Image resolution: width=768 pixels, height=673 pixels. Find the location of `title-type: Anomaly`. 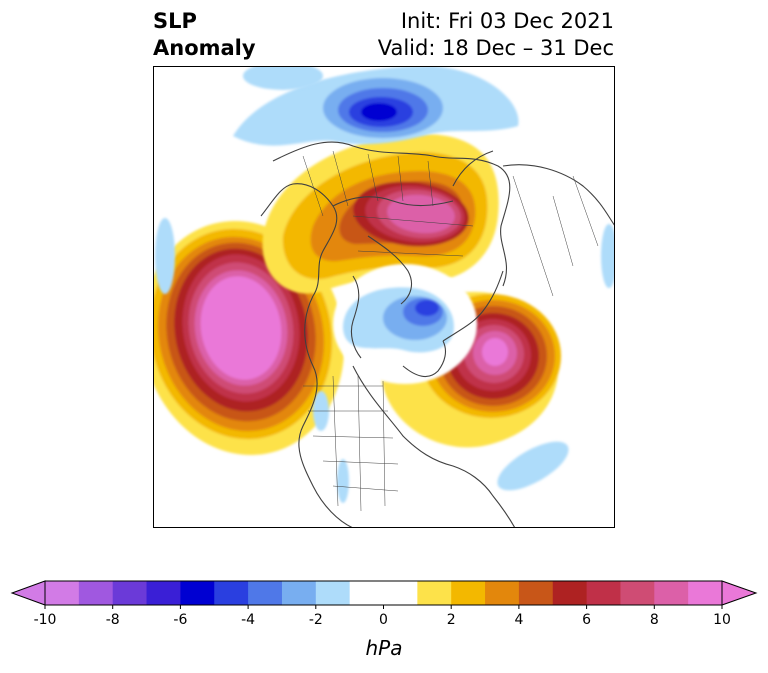

title-type: Anomaly is located at coordinates (204, 48).